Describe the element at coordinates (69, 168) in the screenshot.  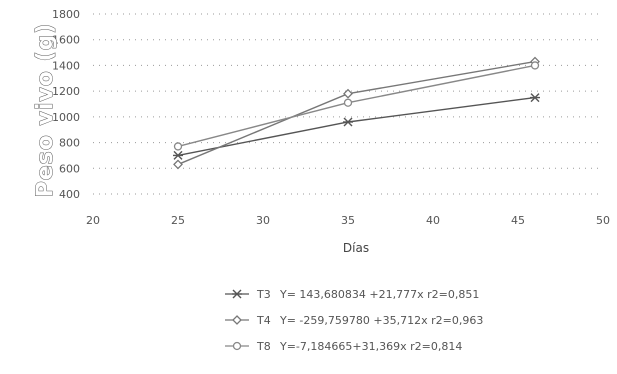
I see `y-tick-label: 600` at that location.